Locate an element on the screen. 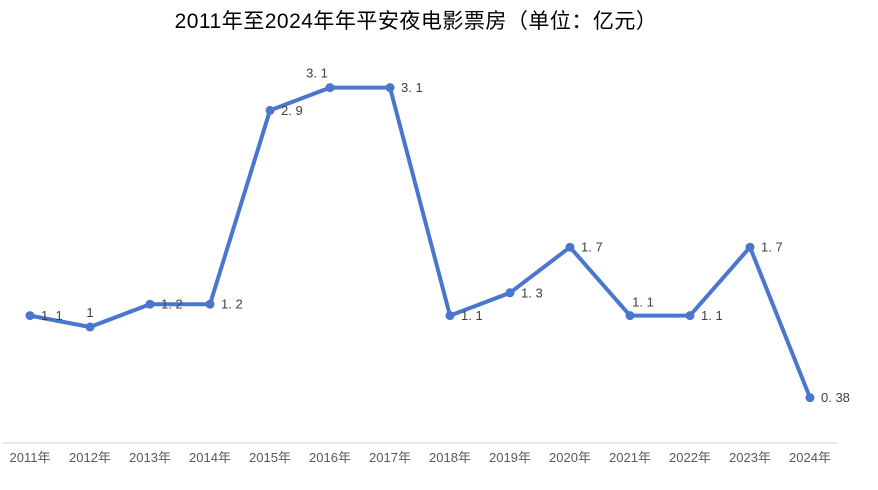  data-point-label: 1 is located at coordinates (89, 312).